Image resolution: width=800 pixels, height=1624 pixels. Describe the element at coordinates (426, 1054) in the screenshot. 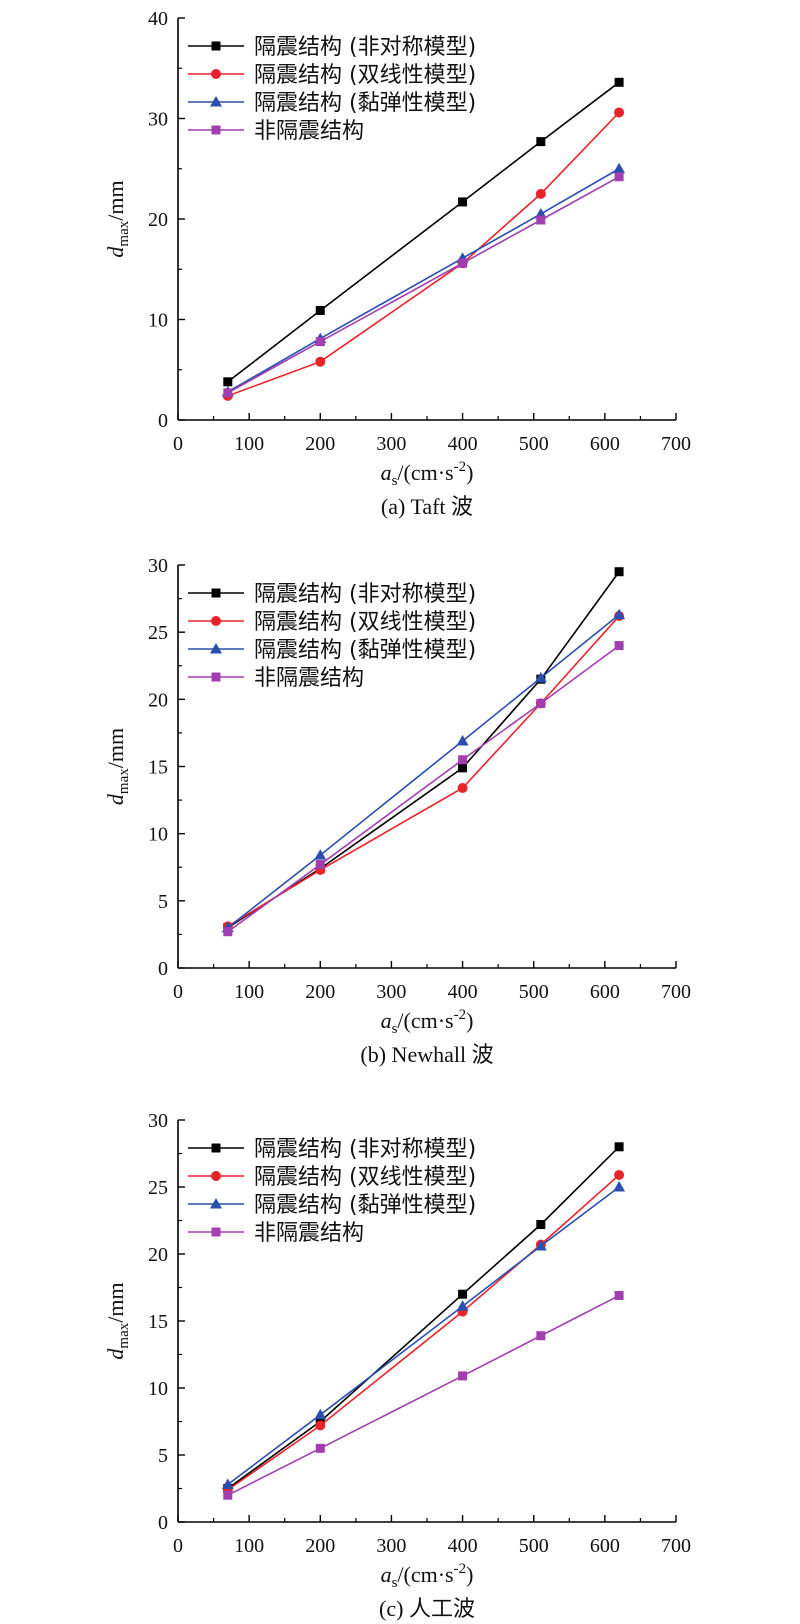

I see `panel-caption: (b) Newhall 波` at that location.